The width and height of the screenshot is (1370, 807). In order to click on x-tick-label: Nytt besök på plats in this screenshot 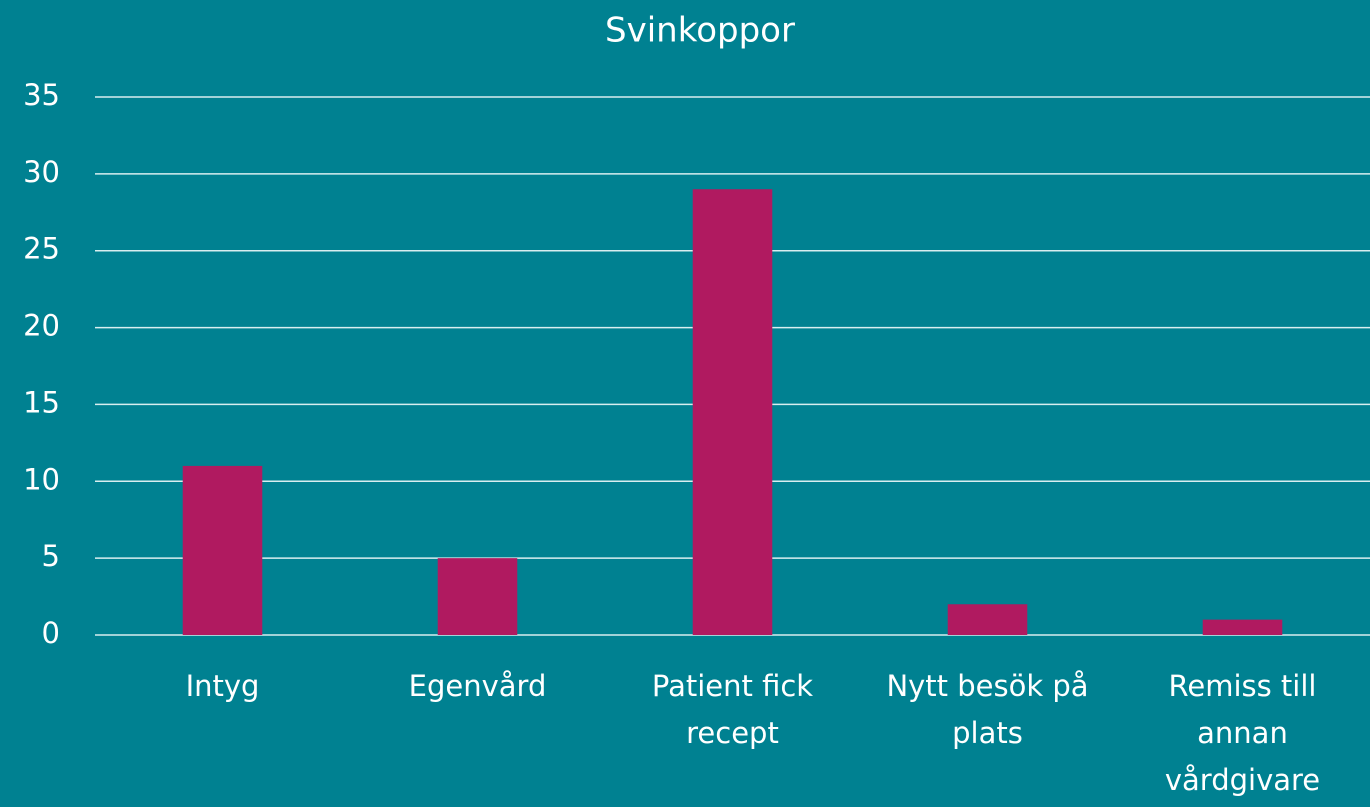, I will do `click(987, 709)`.